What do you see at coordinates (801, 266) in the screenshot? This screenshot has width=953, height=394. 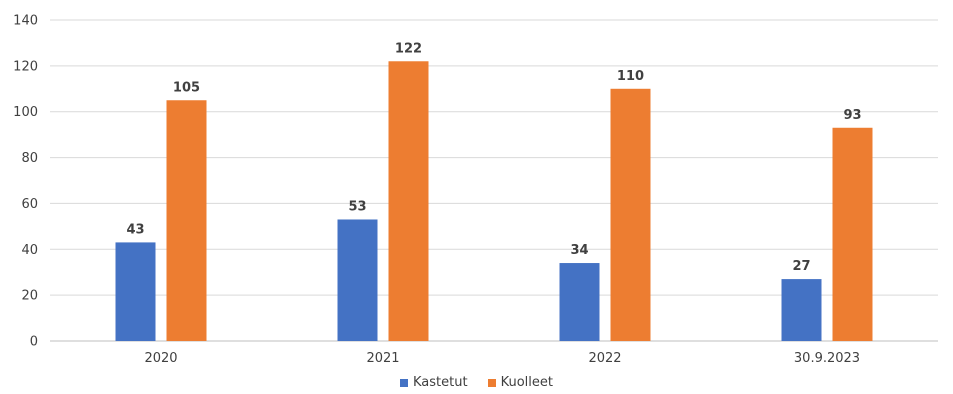 I see `data-label-kastetut-30.9.2023: 27` at bounding box center [801, 266].